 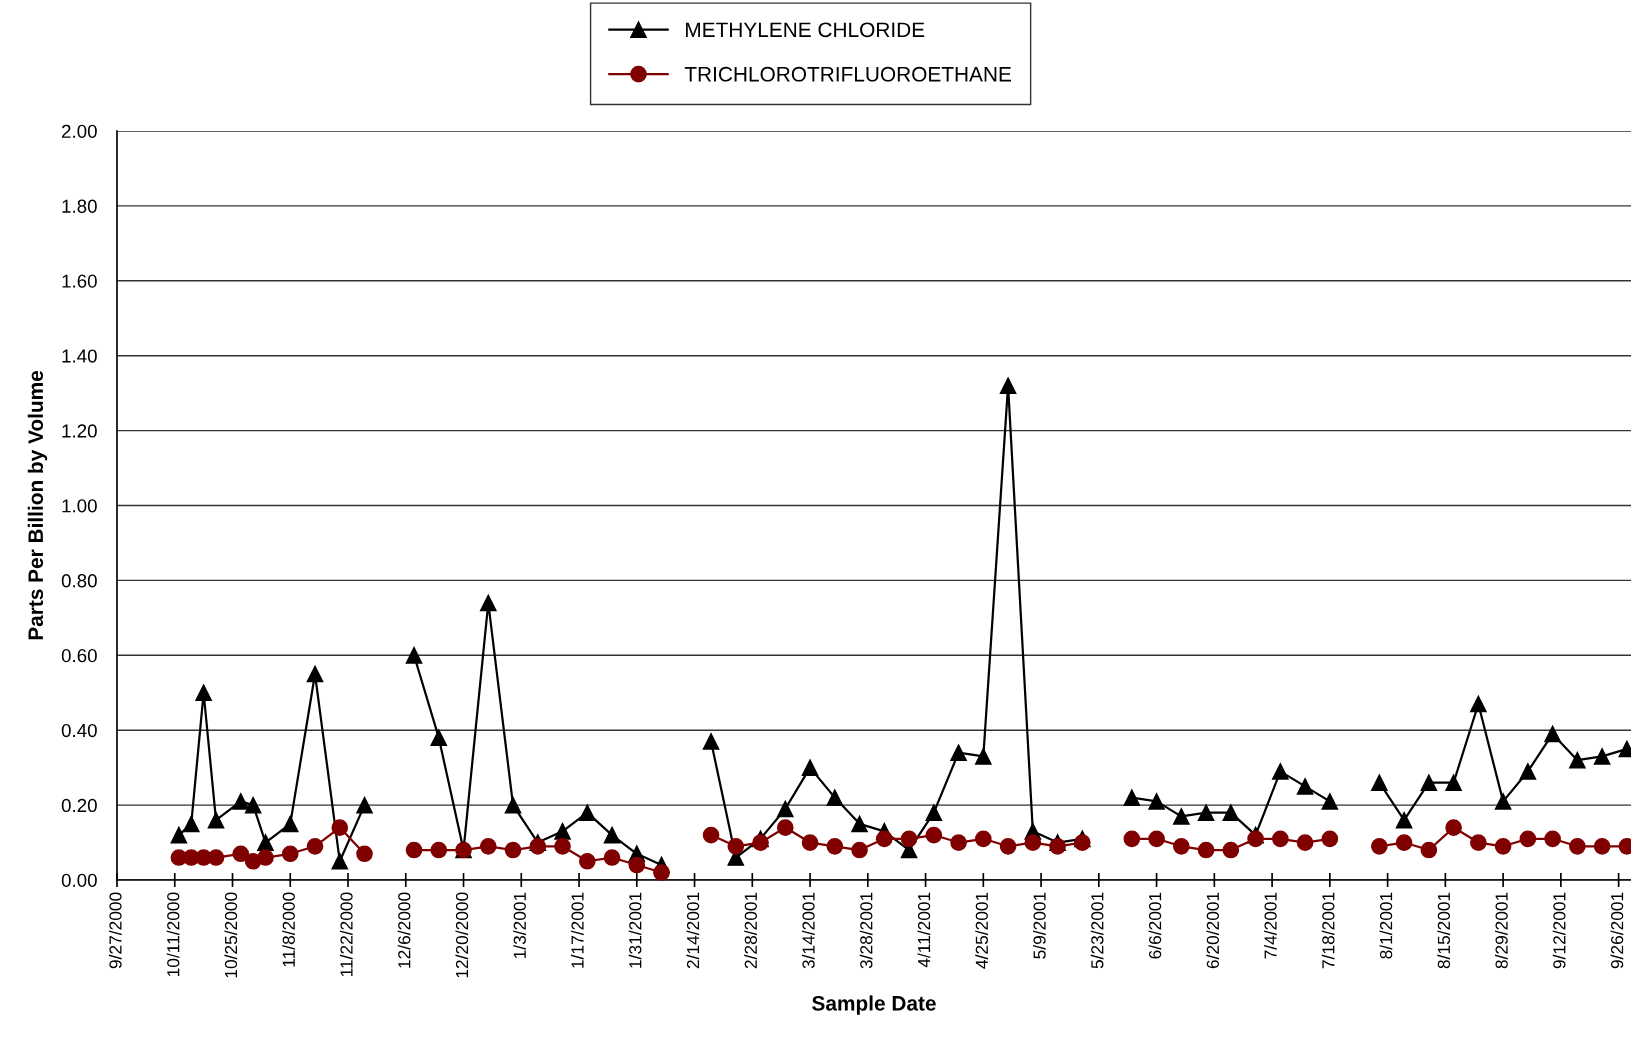 What do you see at coordinates (750, 930) in the screenshot?
I see `x-tick-label: 2/28/2001` at bounding box center [750, 930].